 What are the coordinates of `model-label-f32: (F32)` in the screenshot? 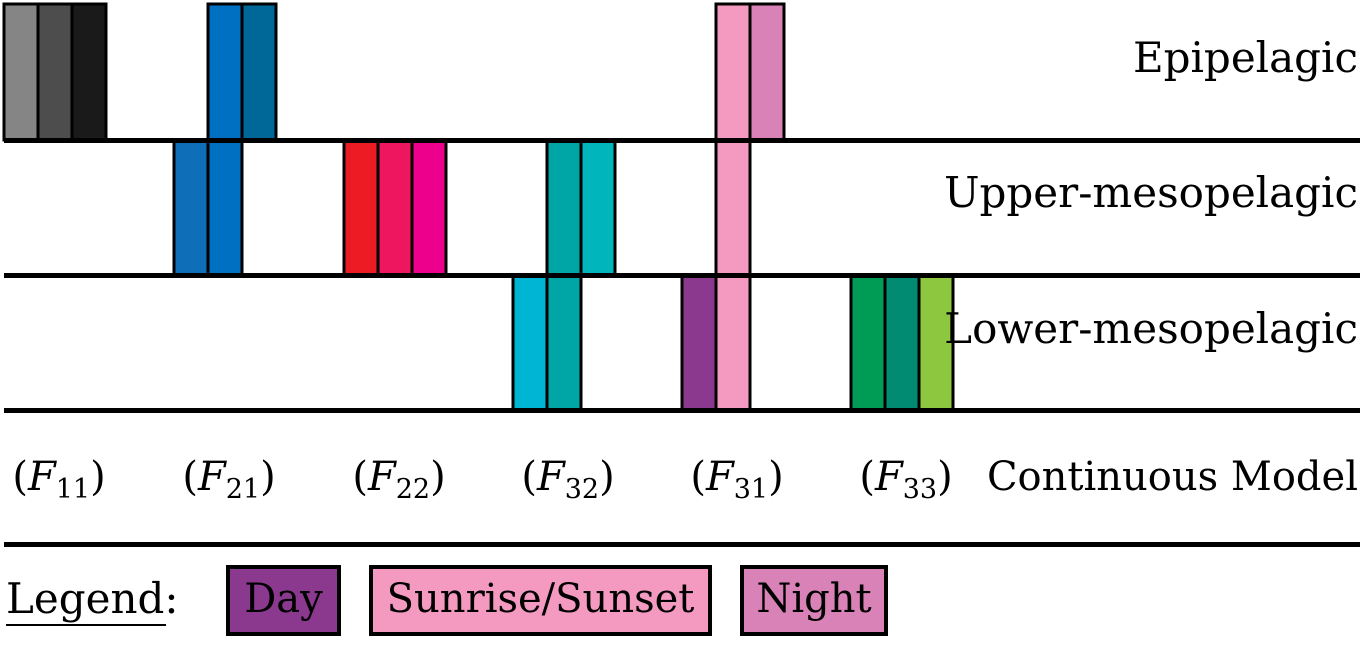 It's located at (567, 479).